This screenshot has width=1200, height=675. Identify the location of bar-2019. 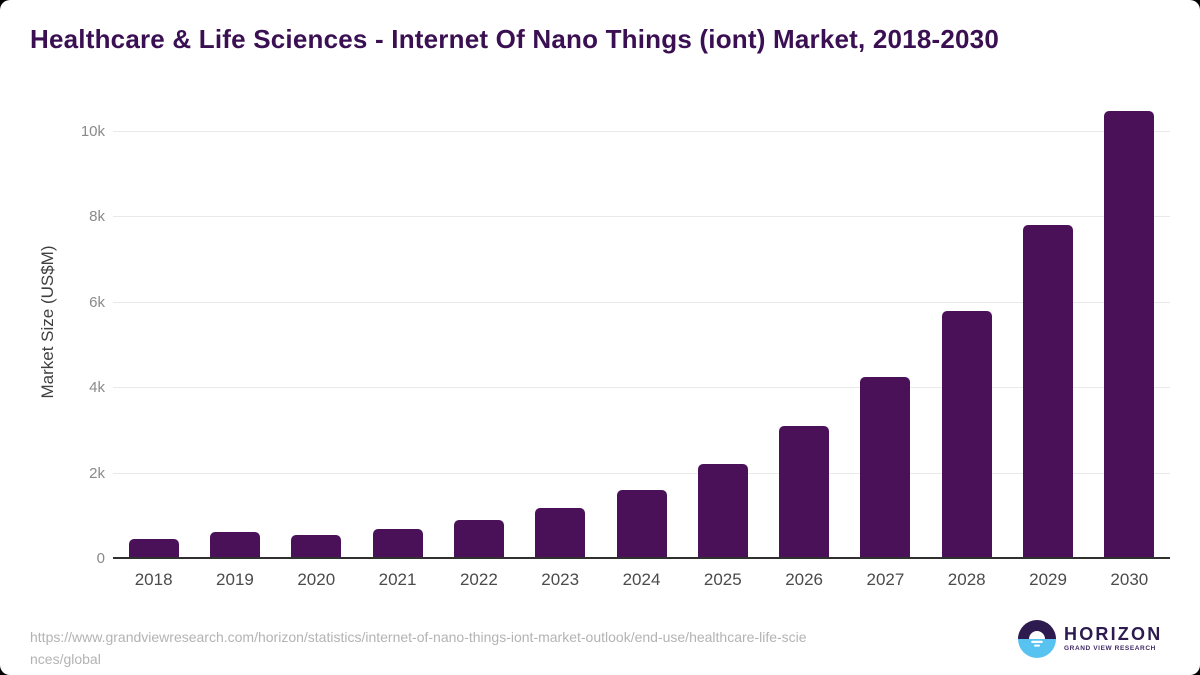
(234, 545).